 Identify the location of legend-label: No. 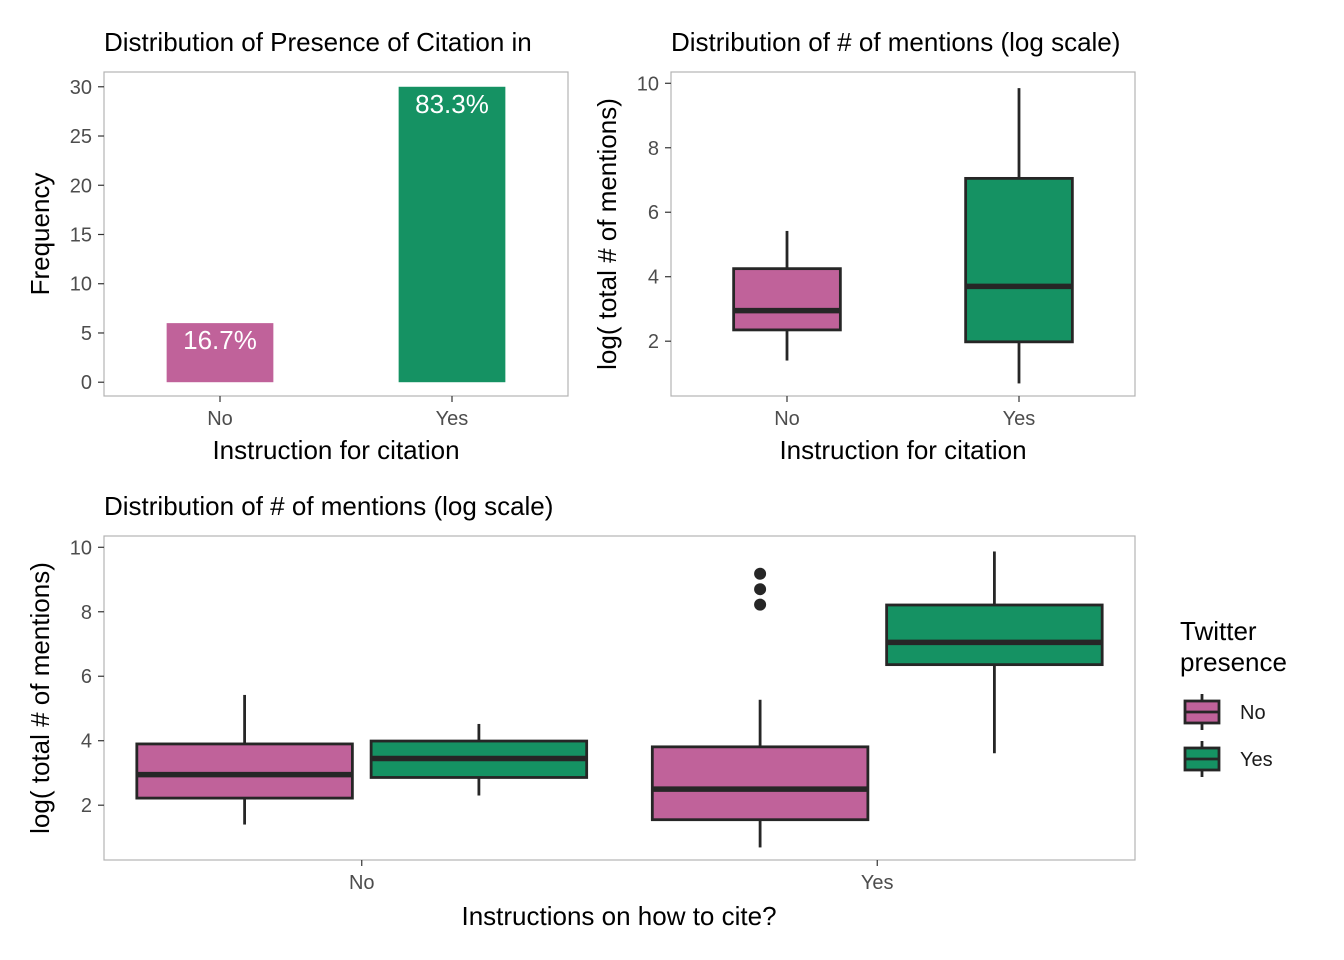
(1253, 713).